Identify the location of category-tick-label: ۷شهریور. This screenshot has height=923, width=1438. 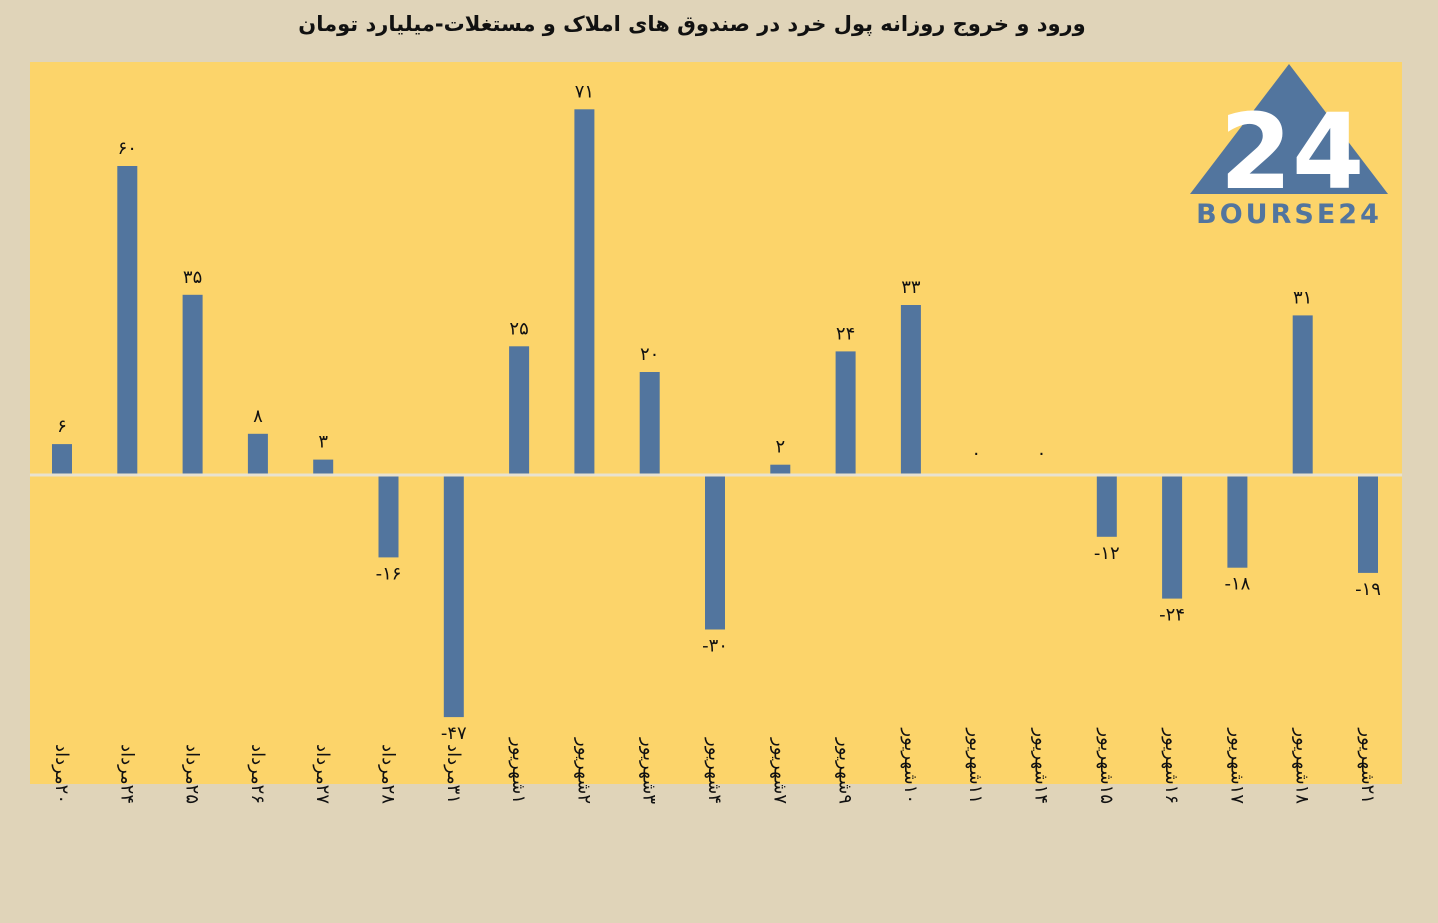
(779, 770).